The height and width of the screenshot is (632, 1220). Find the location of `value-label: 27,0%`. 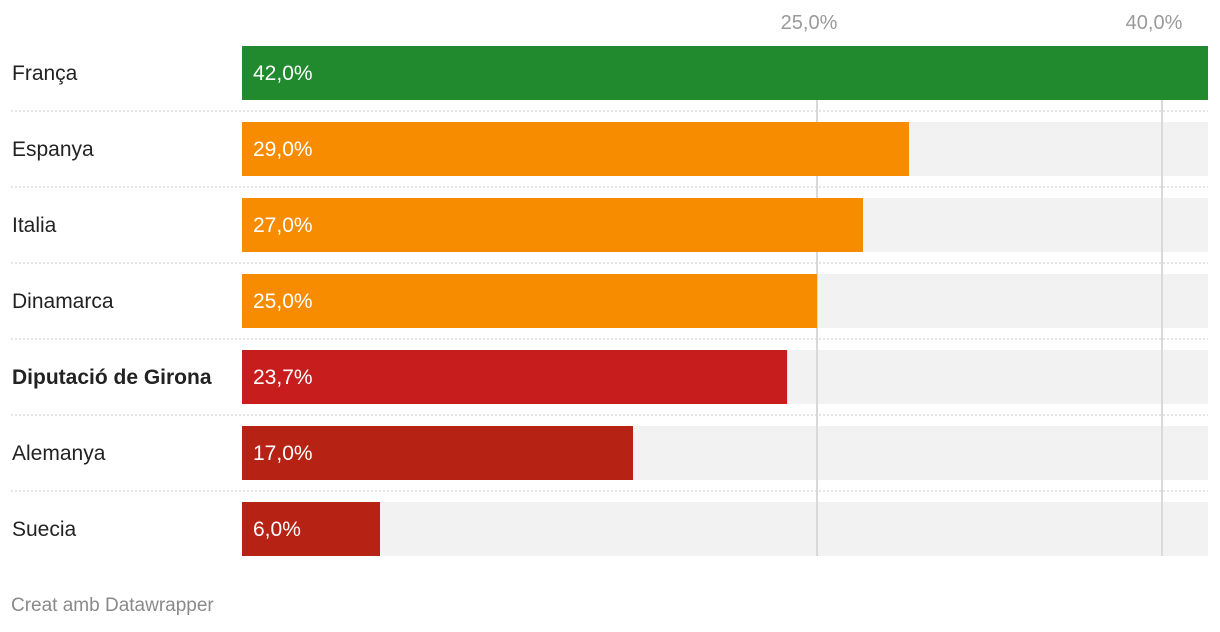

value-label: 27,0% is located at coordinates (283, 225).